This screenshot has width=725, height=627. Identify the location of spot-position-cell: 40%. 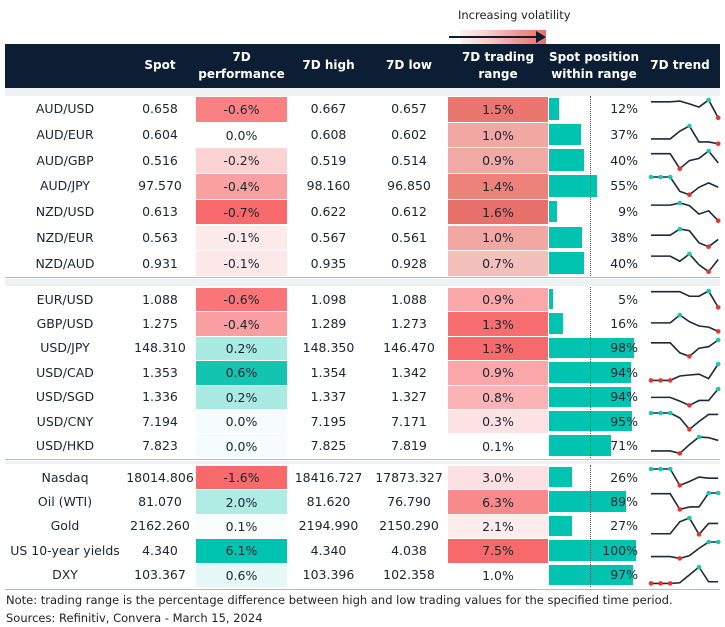
(594, 160).